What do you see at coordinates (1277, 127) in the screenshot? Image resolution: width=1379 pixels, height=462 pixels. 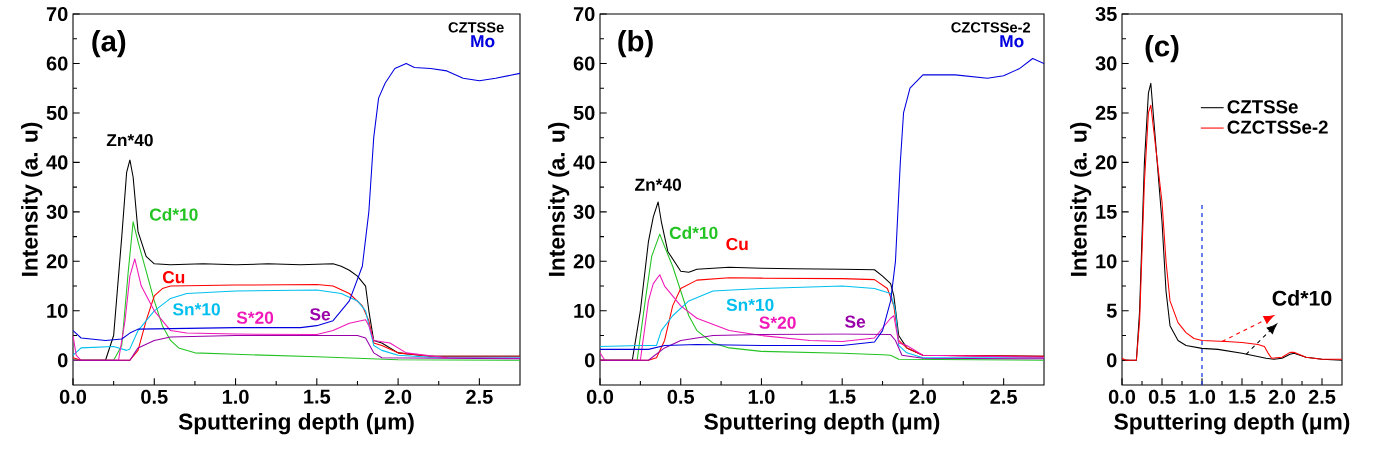 I see `legend-label: CZCTSSe-2` at bounding box center [1277, 127].